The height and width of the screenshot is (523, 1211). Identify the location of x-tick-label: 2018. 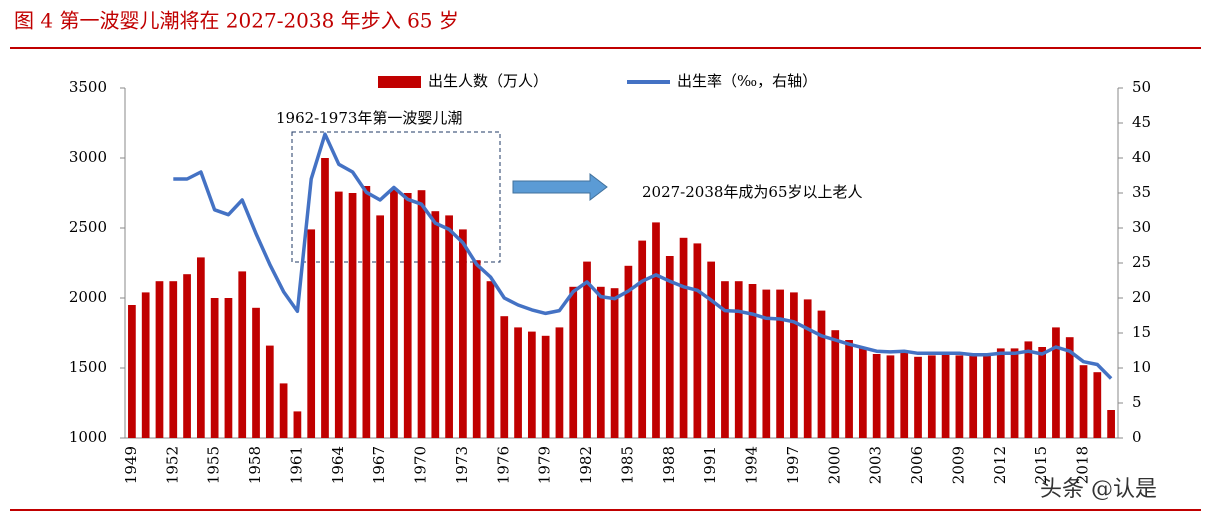
(1083, 465).